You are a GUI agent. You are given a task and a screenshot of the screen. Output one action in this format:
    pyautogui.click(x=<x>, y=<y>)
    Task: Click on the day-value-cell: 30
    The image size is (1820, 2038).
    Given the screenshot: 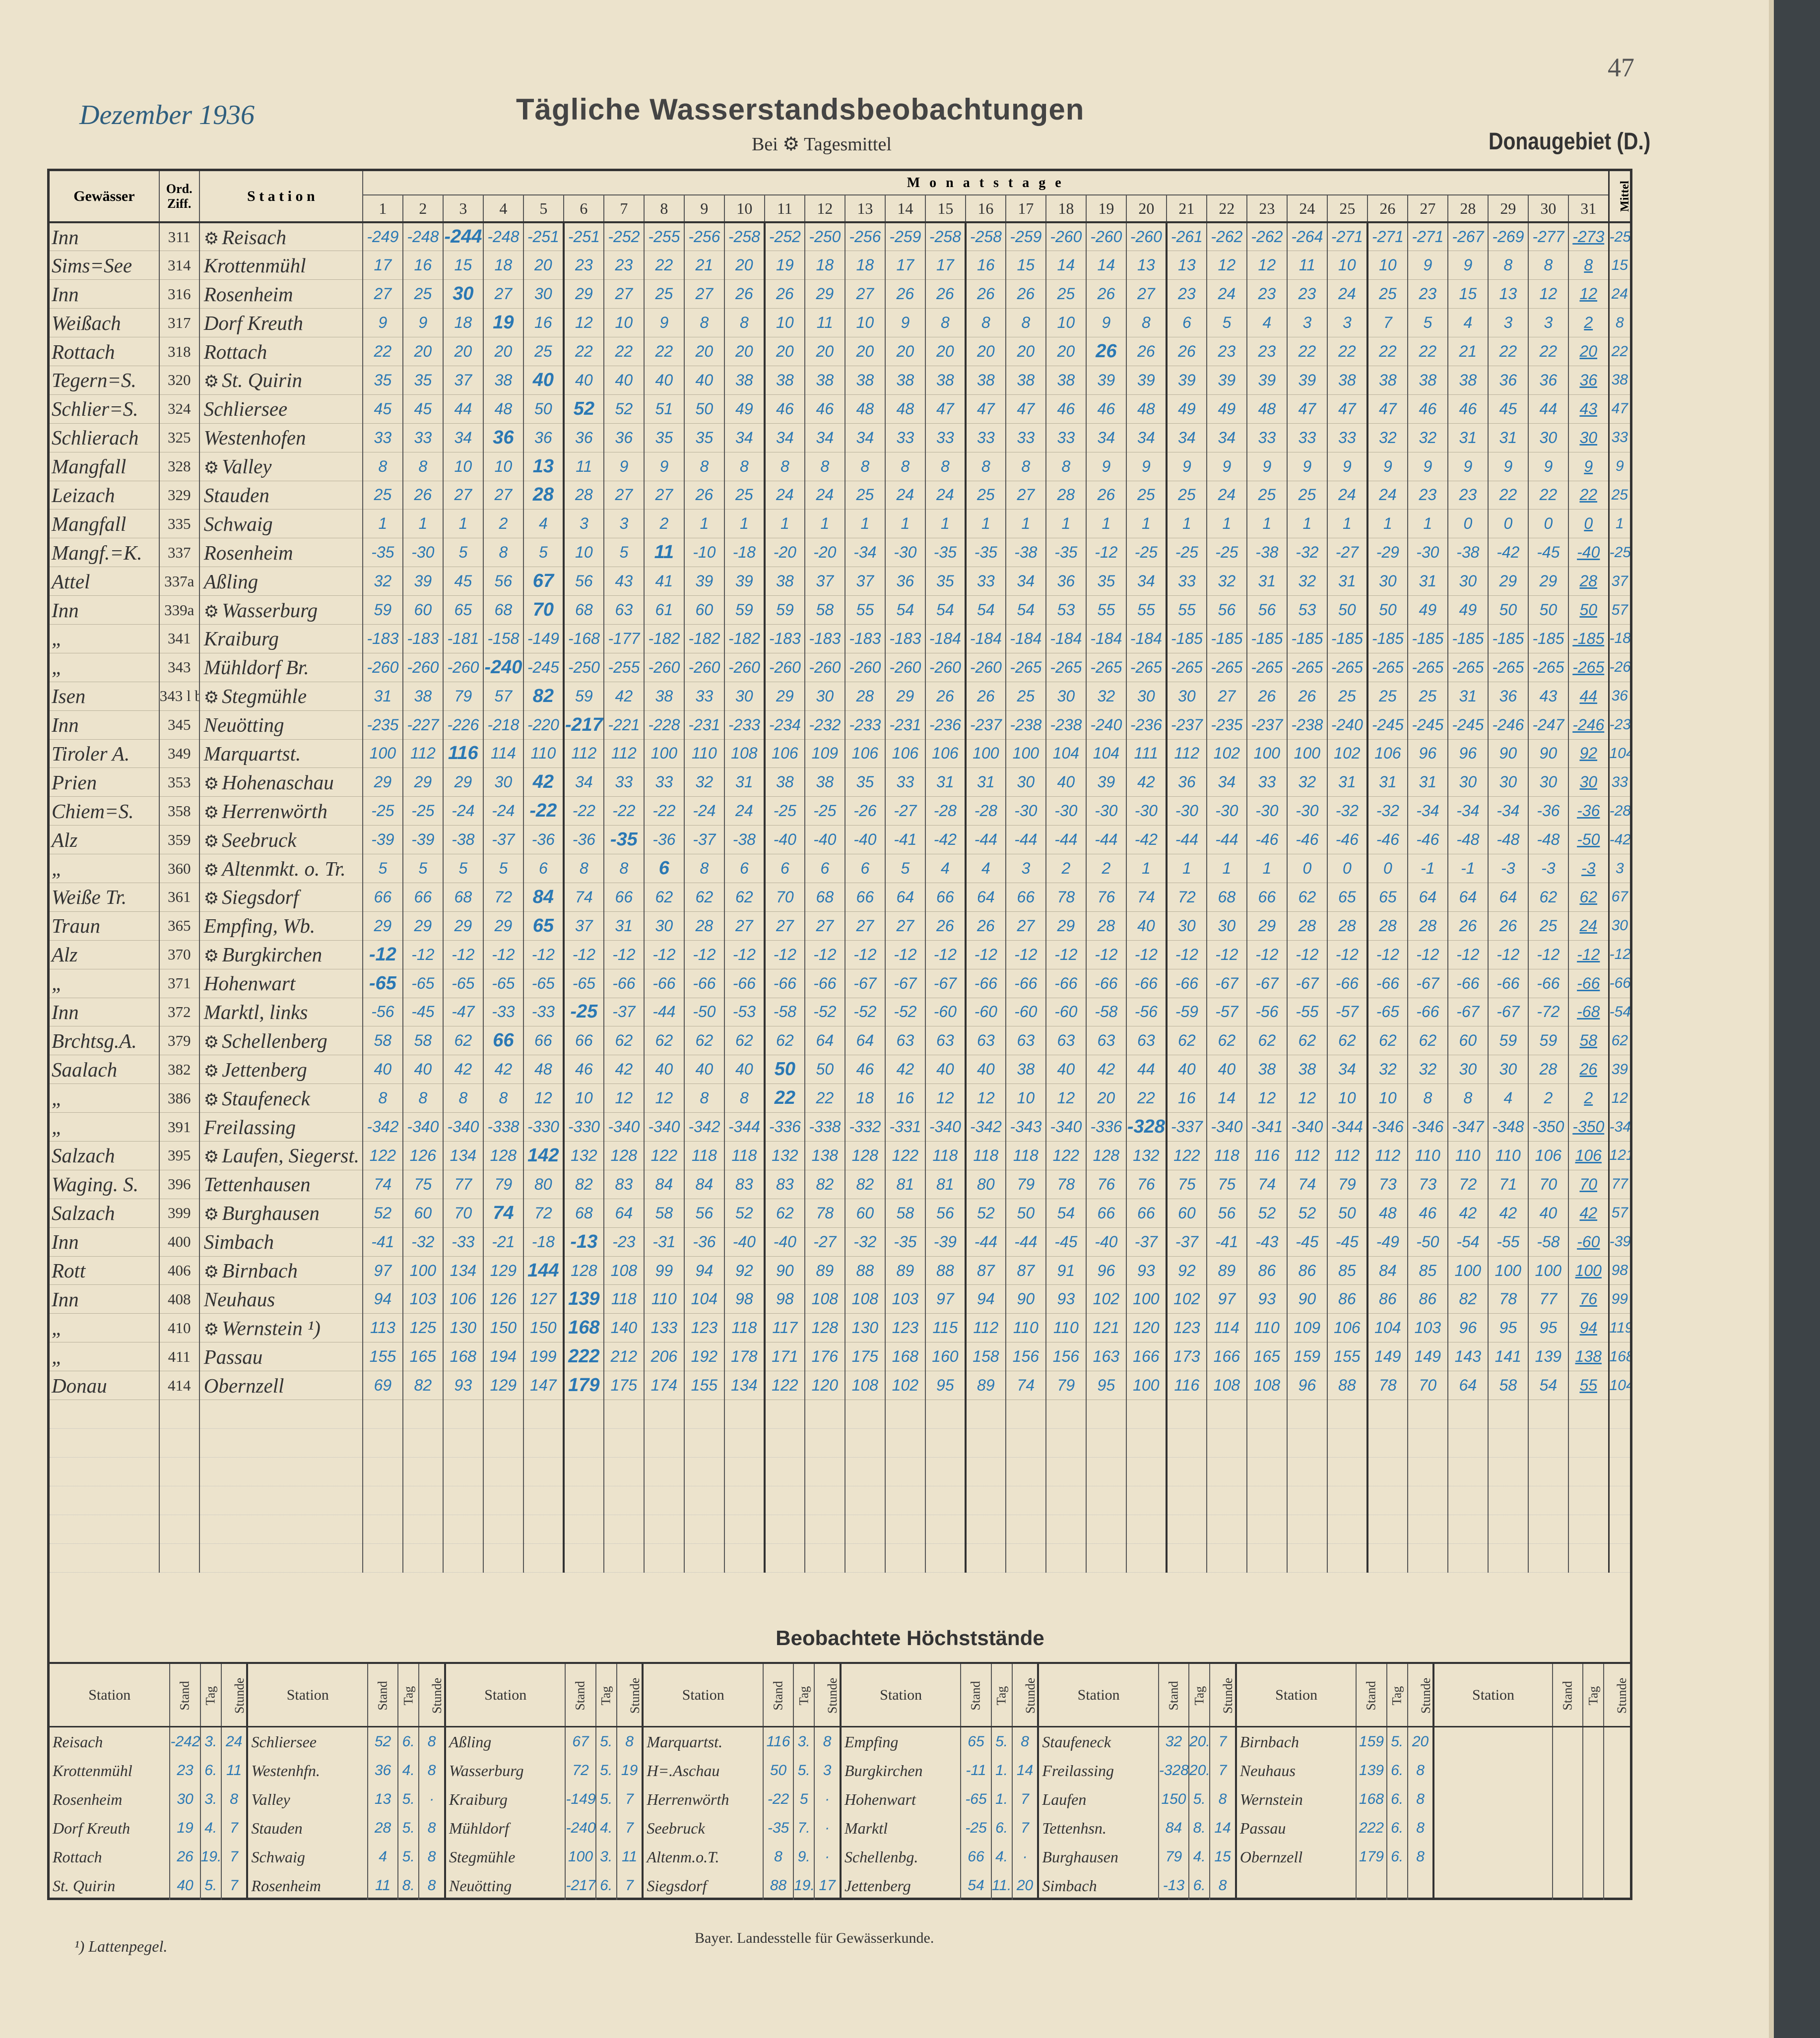 What is the action you would take?
    pyautogui.click(x=1588, y=782)
    